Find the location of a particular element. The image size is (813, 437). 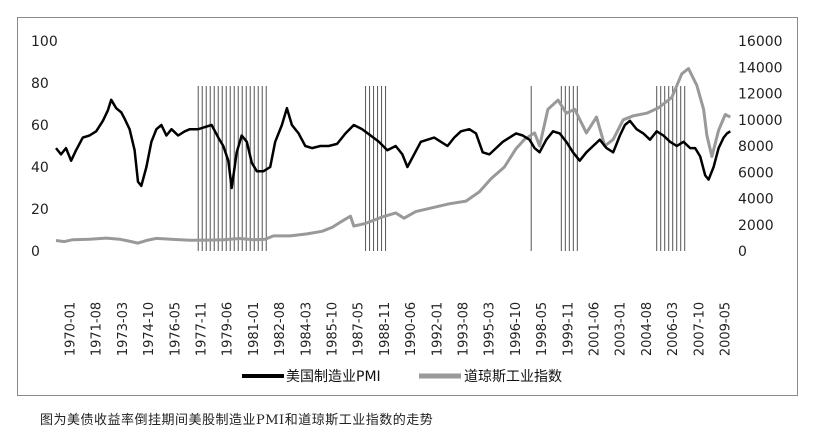

x-tick-label: 1971-08 is located at coordinates (97, 329).